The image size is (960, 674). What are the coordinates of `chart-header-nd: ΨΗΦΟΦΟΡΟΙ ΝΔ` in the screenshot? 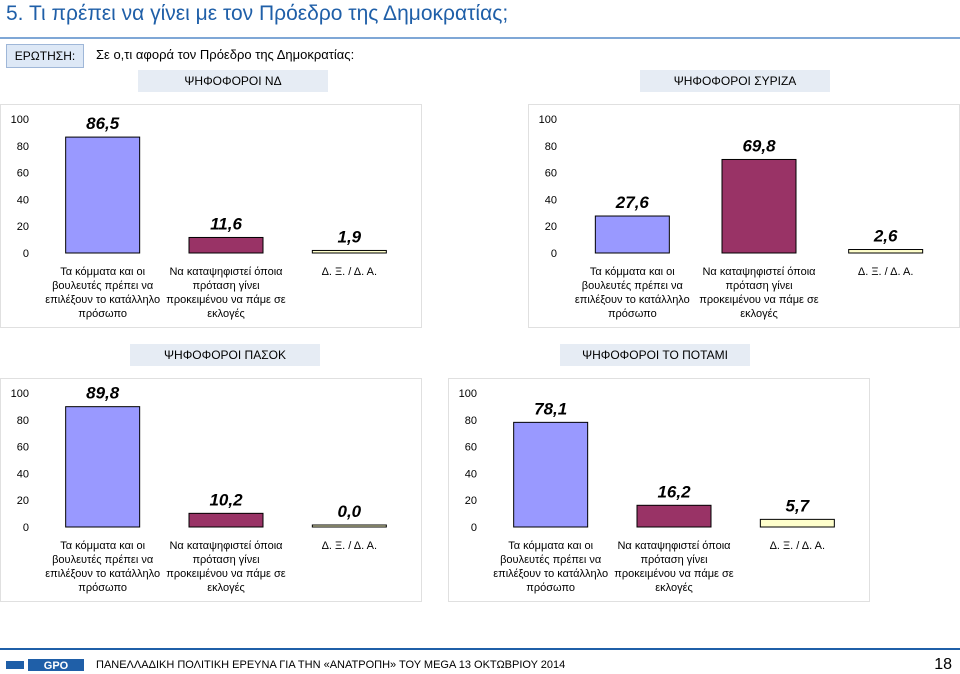 It's located at (233, 81).